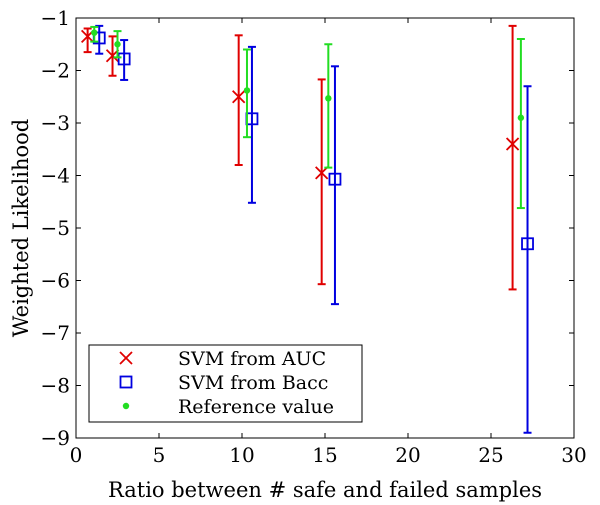  What do you see at coordinates (55, 333) in the screenshot?
I see `y-tick-label: −7` at bounding box center [55, 333].